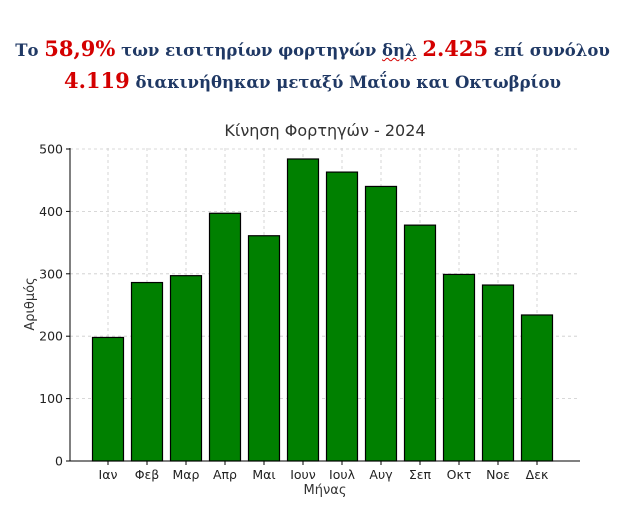 The height and width of the screenshot is (524, 625). Describe the element at coordinates (51, 211) in the screenshot. I see `y-tick-label: 400` at that location.